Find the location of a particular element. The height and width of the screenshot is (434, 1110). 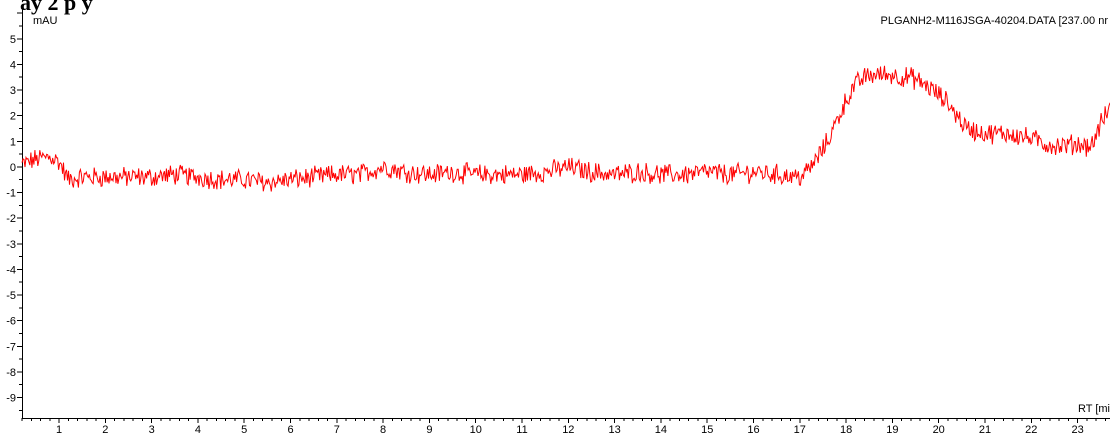

x-tick-label: 14 is located at coordinates (661, 429).